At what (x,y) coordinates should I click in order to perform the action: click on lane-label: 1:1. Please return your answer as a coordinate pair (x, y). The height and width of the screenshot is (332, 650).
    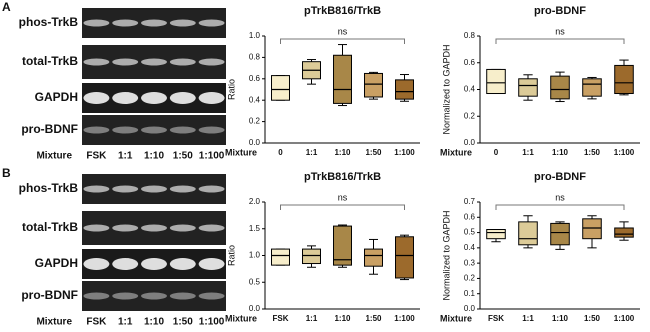
    Looking at the image, I should click on (125, 322).